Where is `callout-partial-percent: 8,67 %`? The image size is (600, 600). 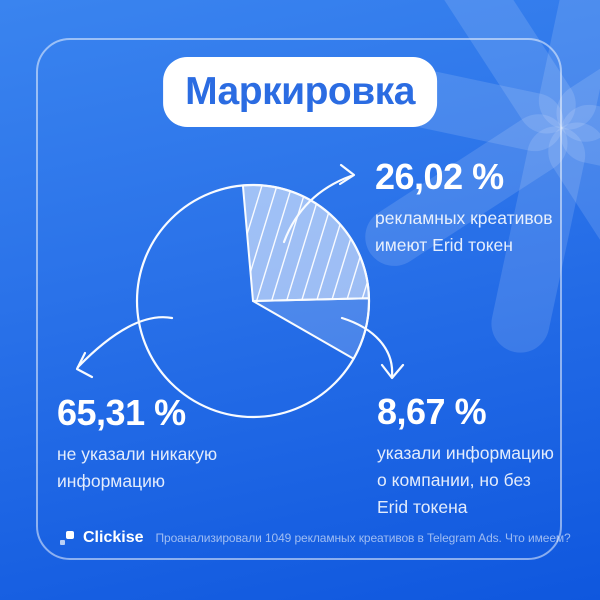
callout-partial-percent: 8,67 % is located at coordinates (432, 411).